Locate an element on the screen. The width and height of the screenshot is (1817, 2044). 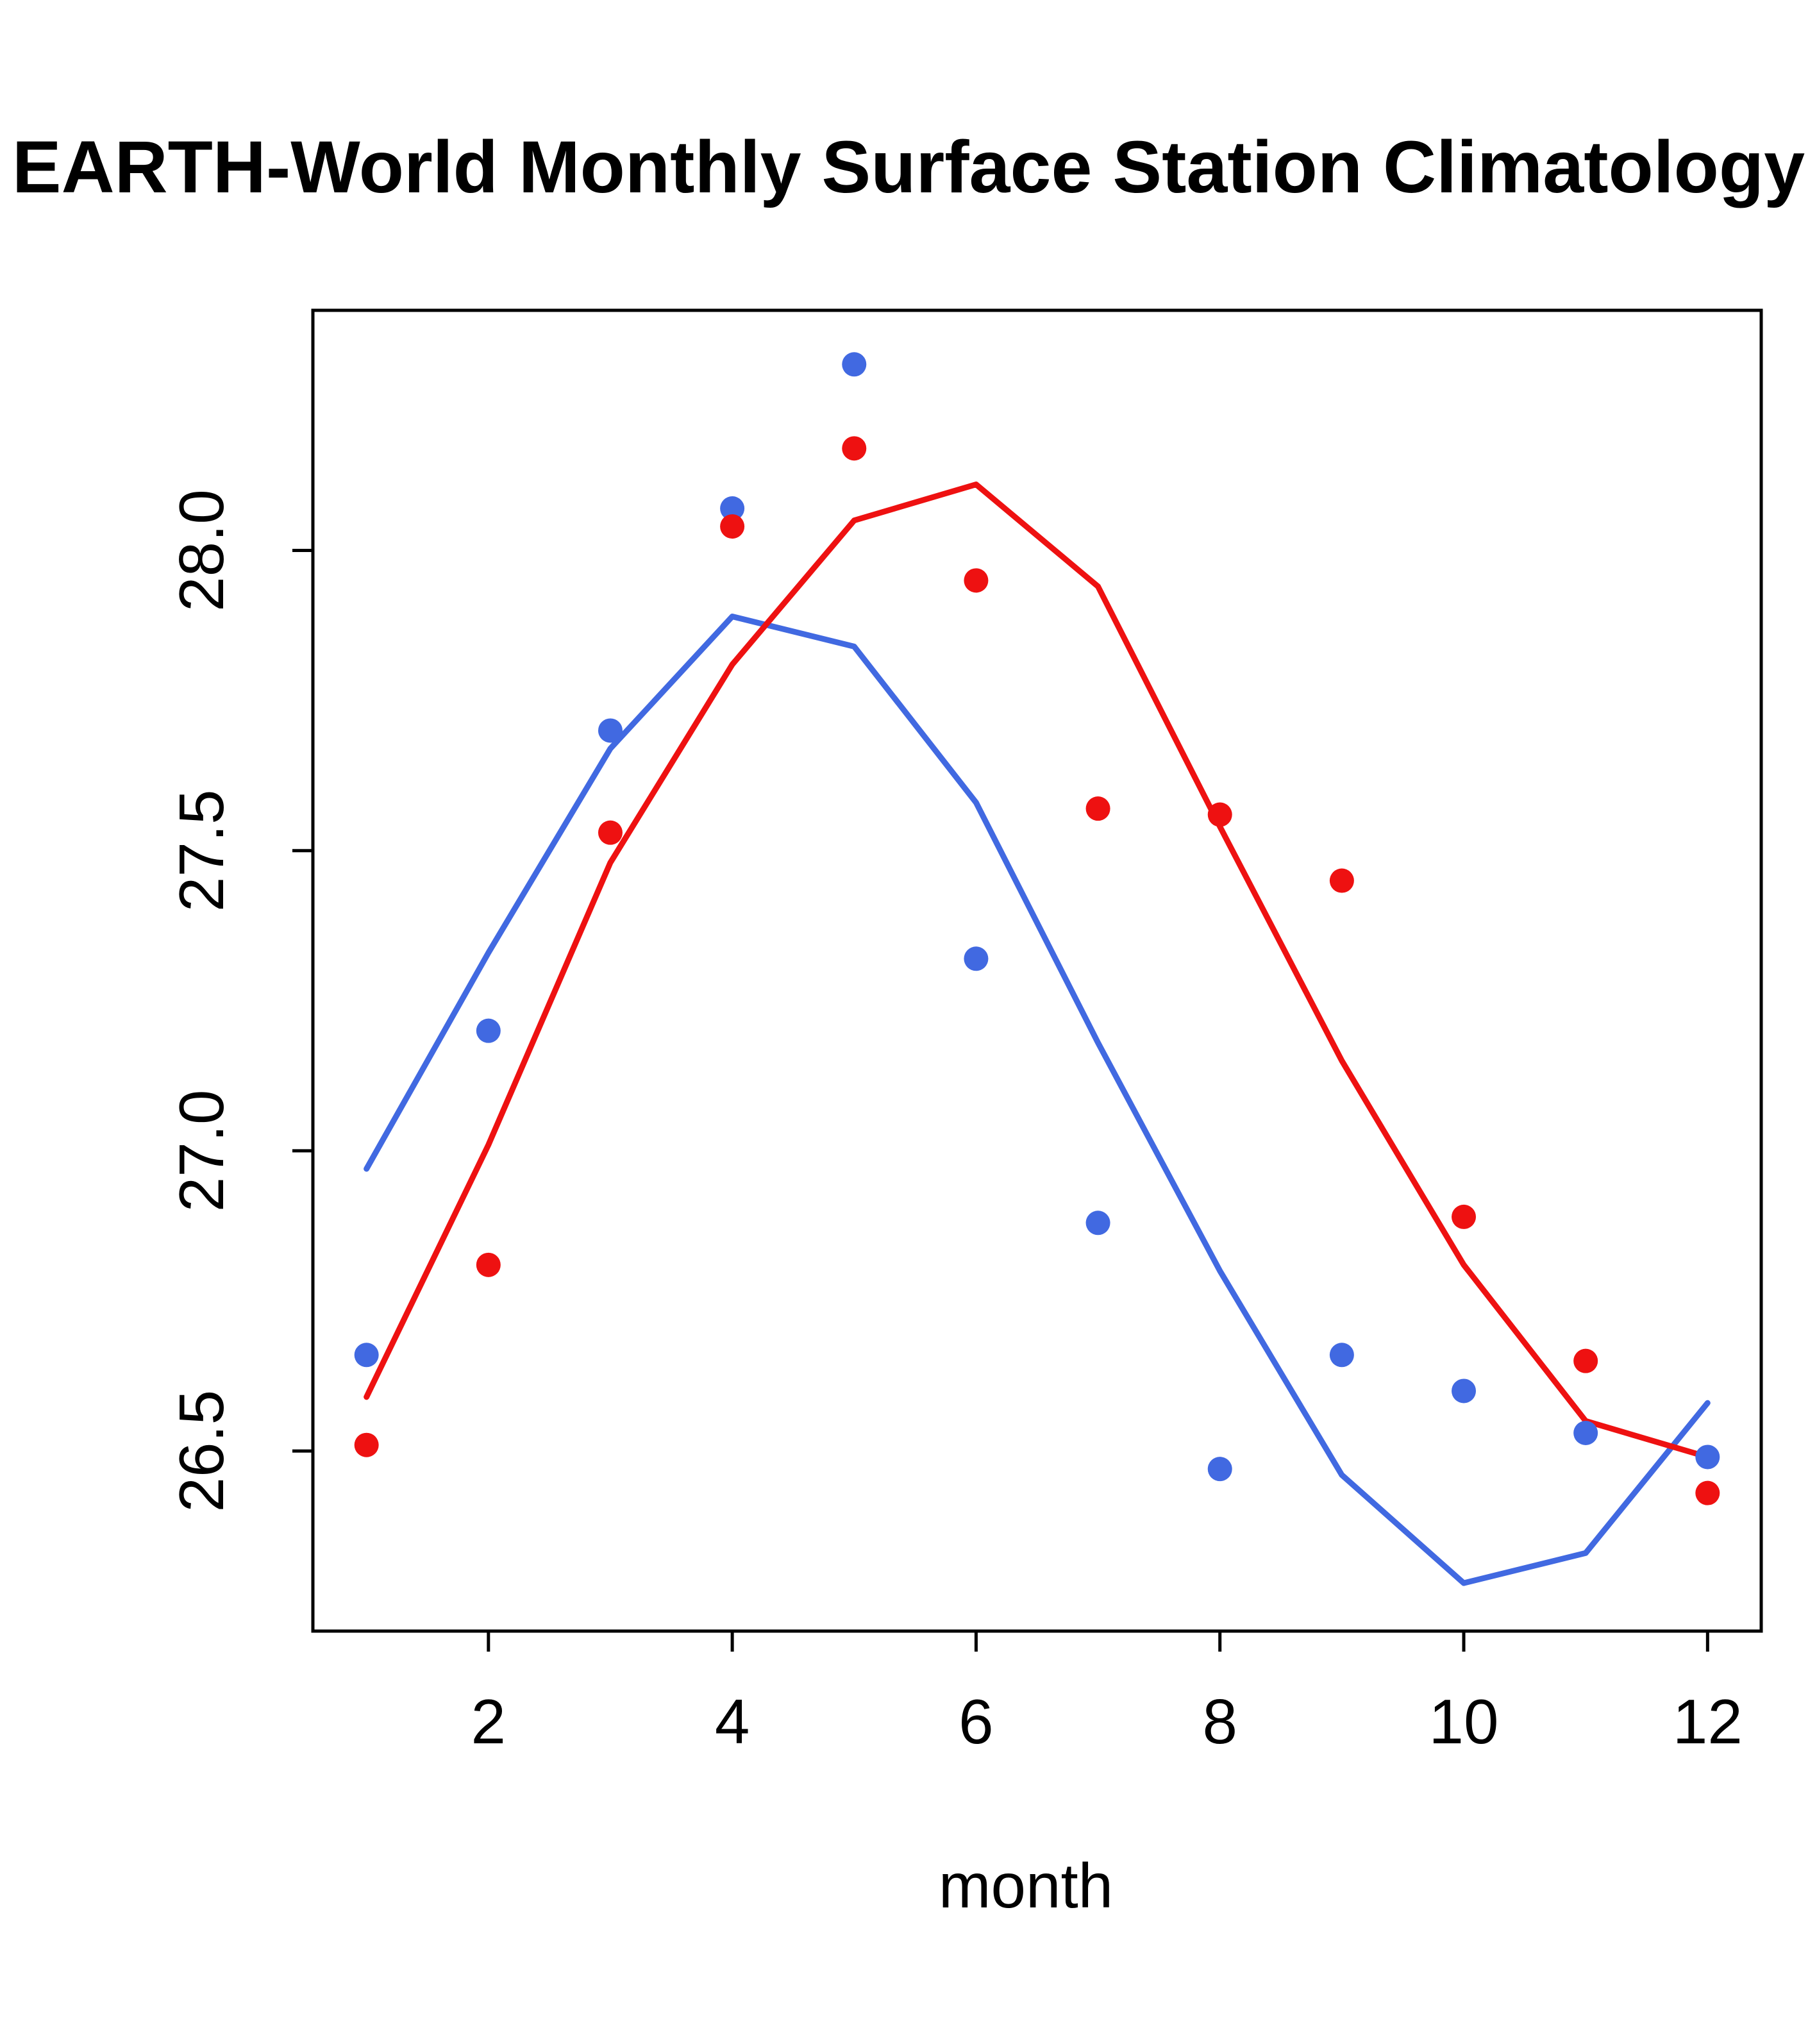
x-tick-label: 8 is located at coordinates (1219, 1721).